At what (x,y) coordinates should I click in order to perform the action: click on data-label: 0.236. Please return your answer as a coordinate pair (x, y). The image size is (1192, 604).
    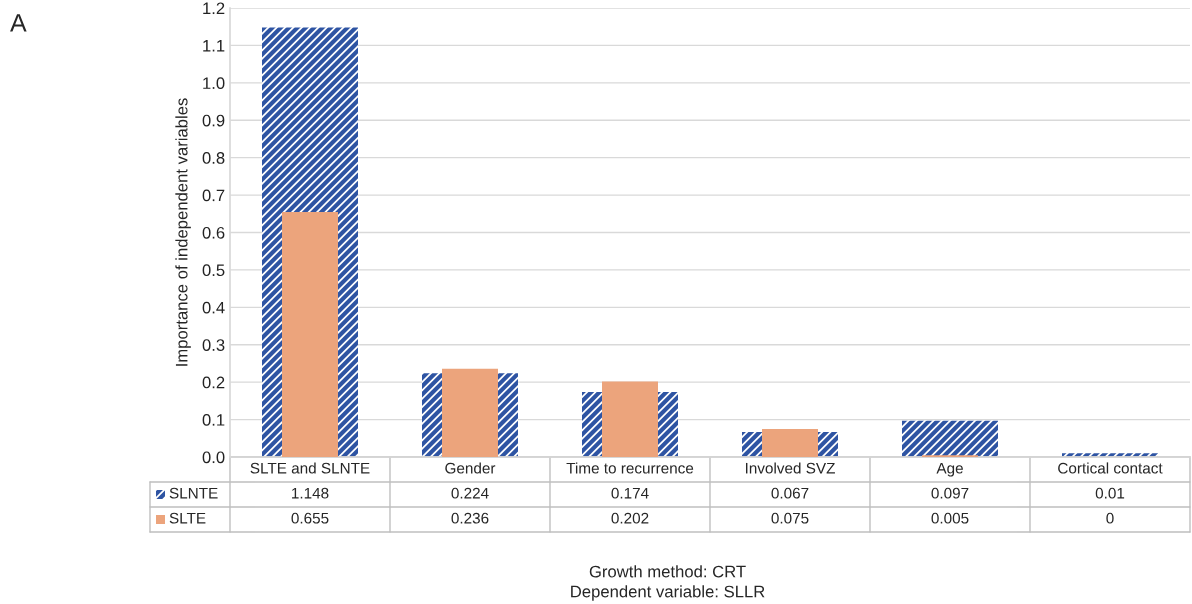
    Looking at the image, I should click on (470, 518).